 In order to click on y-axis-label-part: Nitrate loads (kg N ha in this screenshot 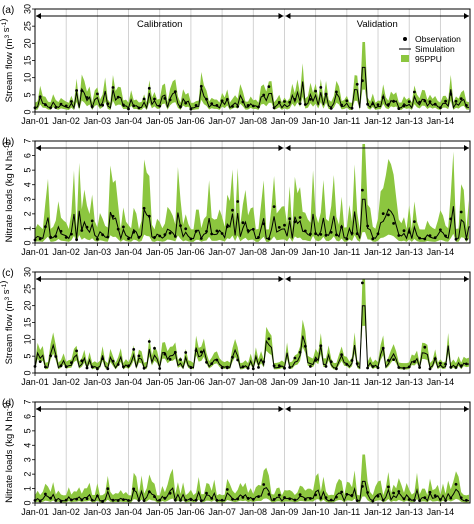, I will do `click(9, 456)`.